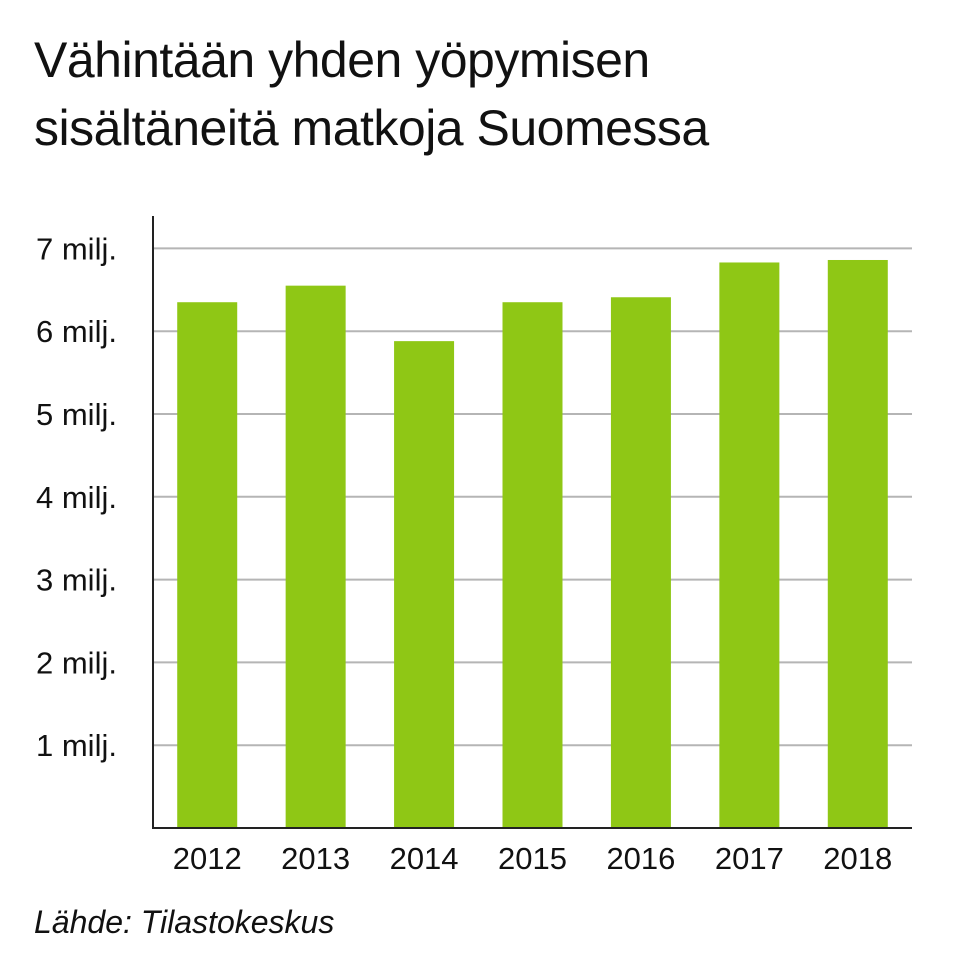 The height and width of the screenshot is (960, 960). Describe the element at coordinates (424, 858) in the screenshot. I see `x-tick-label: 2014` at that location.